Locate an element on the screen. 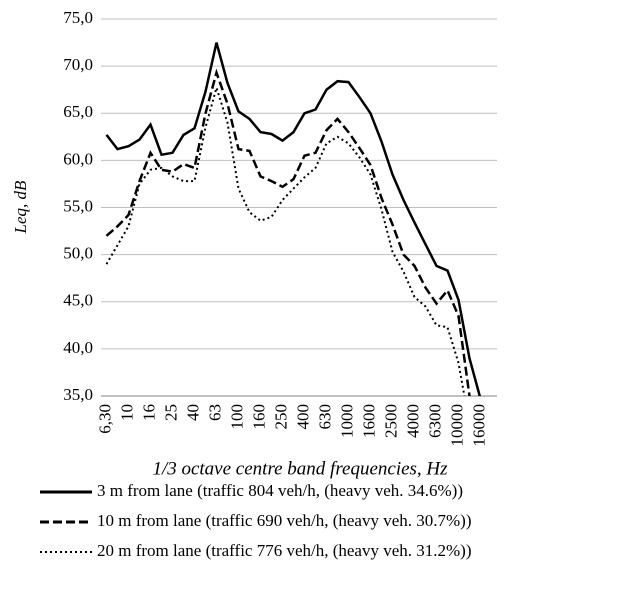 The width and height of the screenshot is (621, 593). x-tick-label: 16000 is located at coordinates (478, 425).